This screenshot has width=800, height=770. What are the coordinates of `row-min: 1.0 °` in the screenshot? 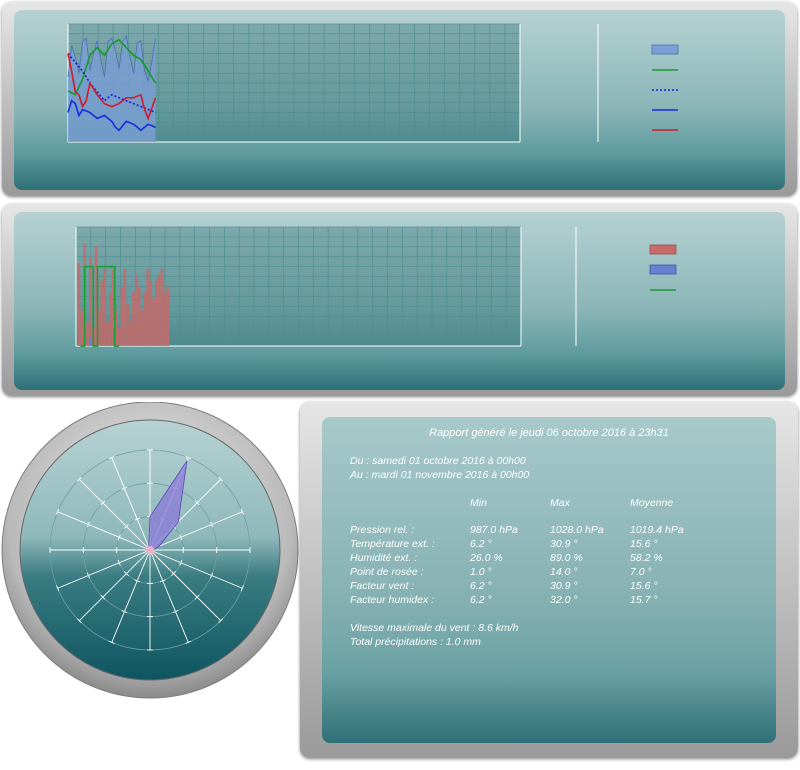 It's located at (481, 572).